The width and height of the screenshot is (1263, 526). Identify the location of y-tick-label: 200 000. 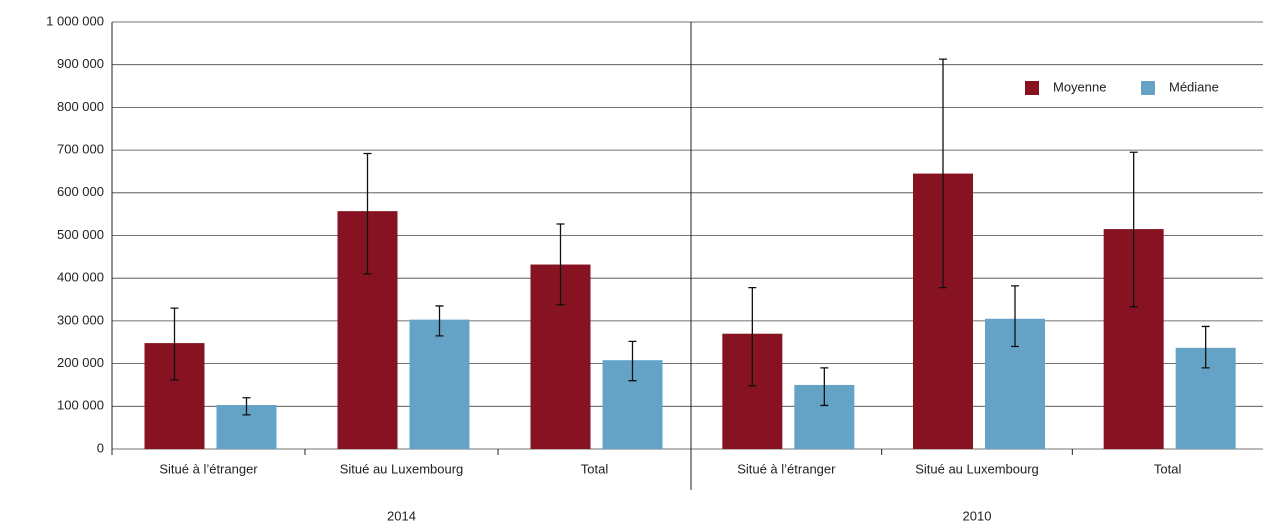
(80, 362).